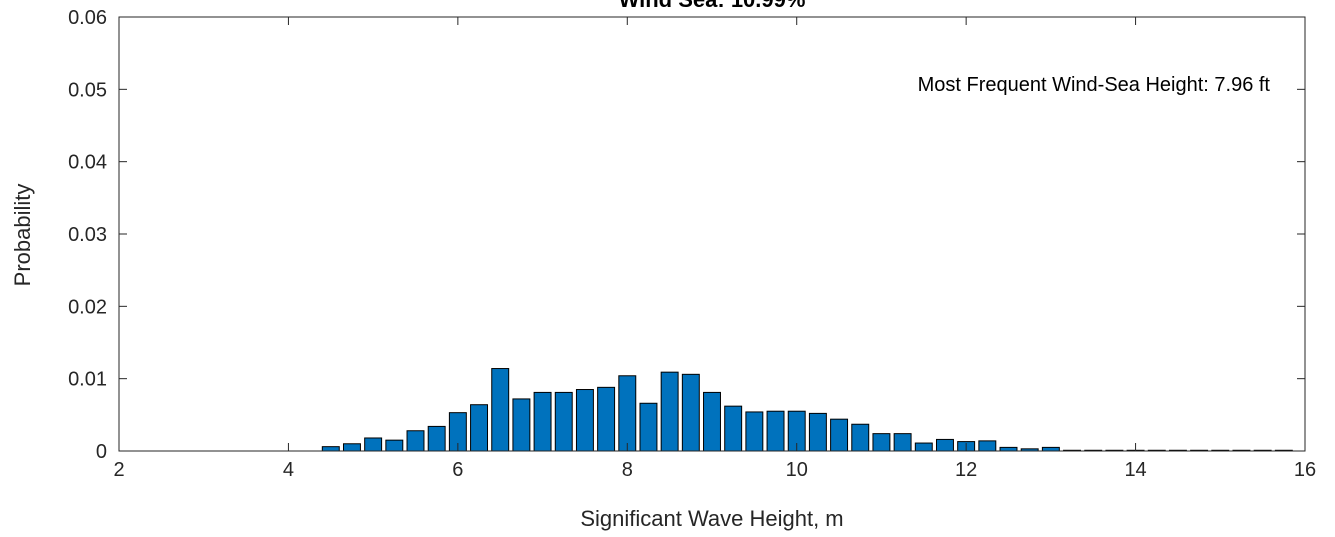 Image resolution: width=1335 pixels, height=537 pixels. Describe the element at coordinates (1305, 470) in the screenshot. I see `x-tick-label: 16` at that location.